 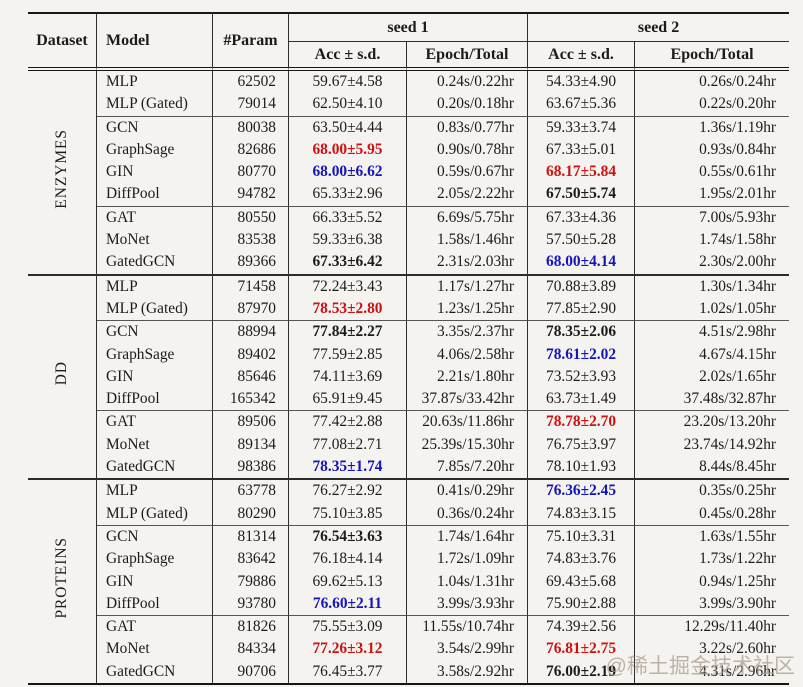 I want to click on model-name: GraphSage, so click(x=155, y=559).